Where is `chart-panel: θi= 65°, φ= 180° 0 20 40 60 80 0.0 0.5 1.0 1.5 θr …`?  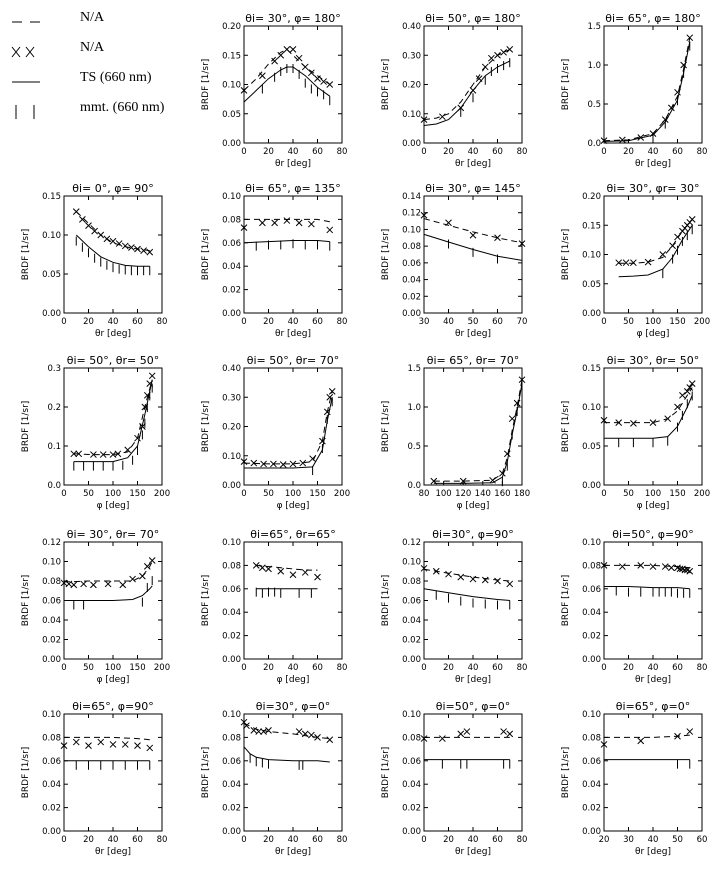 chart-panel: θi= 65°, φ= 180° 0 20 40 60 80 0.0 0.5 1.0 1.5 θr … is located at coordinates (634, 90).